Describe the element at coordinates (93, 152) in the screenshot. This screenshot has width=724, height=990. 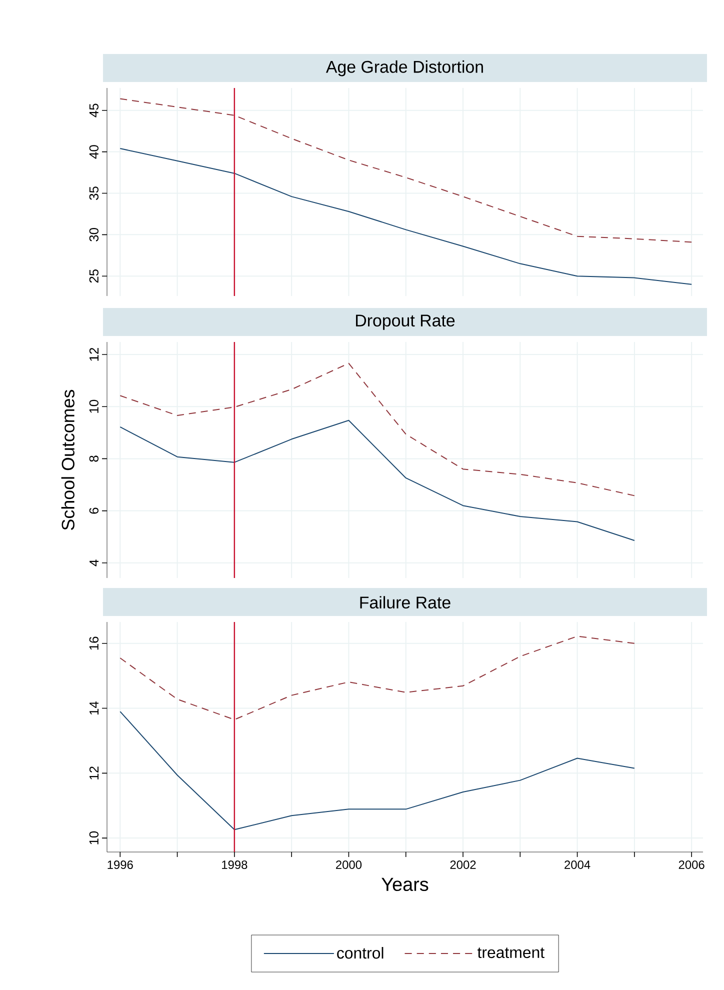
I see `y-tick-label: 40` at that location.